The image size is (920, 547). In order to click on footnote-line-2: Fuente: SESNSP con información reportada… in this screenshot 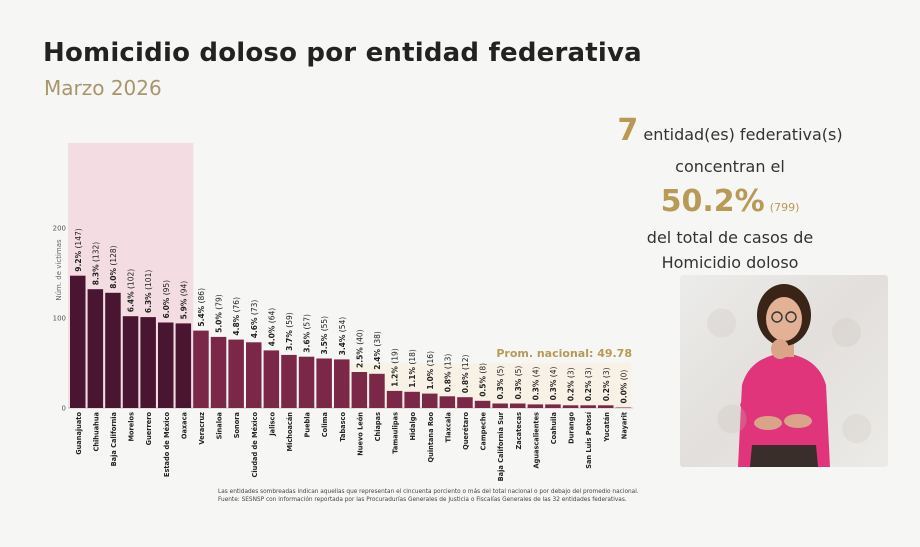, I will do `click(422, 499)`.